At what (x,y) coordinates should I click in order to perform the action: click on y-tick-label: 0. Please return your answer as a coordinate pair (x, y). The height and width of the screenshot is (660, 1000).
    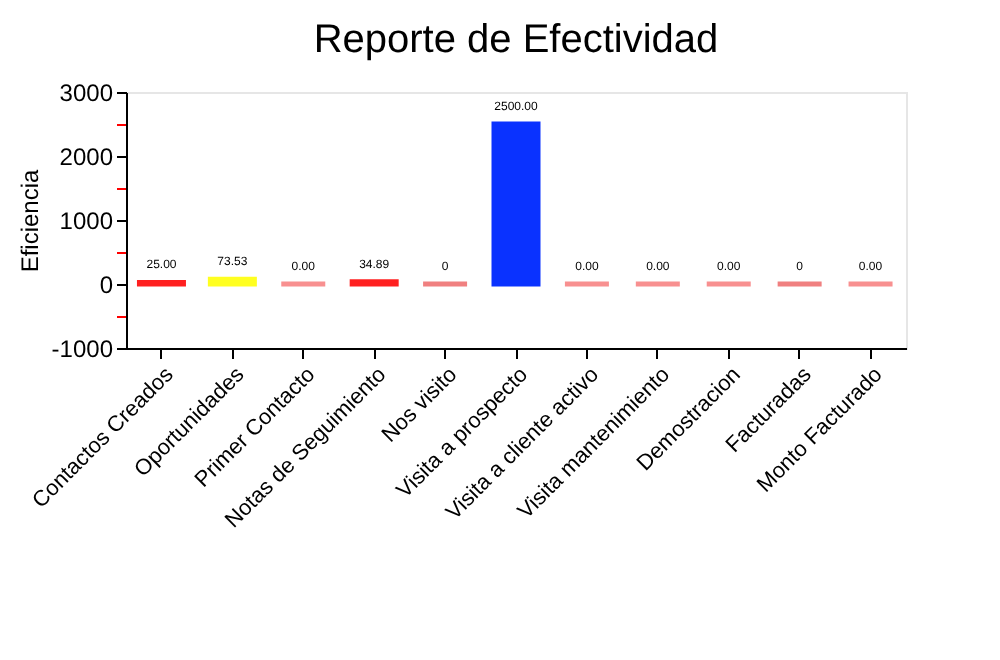
    Looking at the image, I should click on (106, 285).